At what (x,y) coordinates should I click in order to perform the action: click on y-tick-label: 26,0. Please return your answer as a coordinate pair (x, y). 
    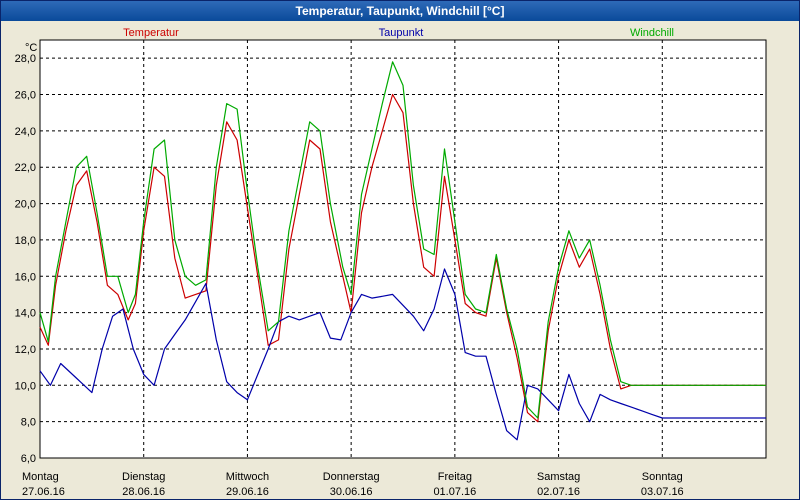
    Looking at the image, I should click on (25, 96).